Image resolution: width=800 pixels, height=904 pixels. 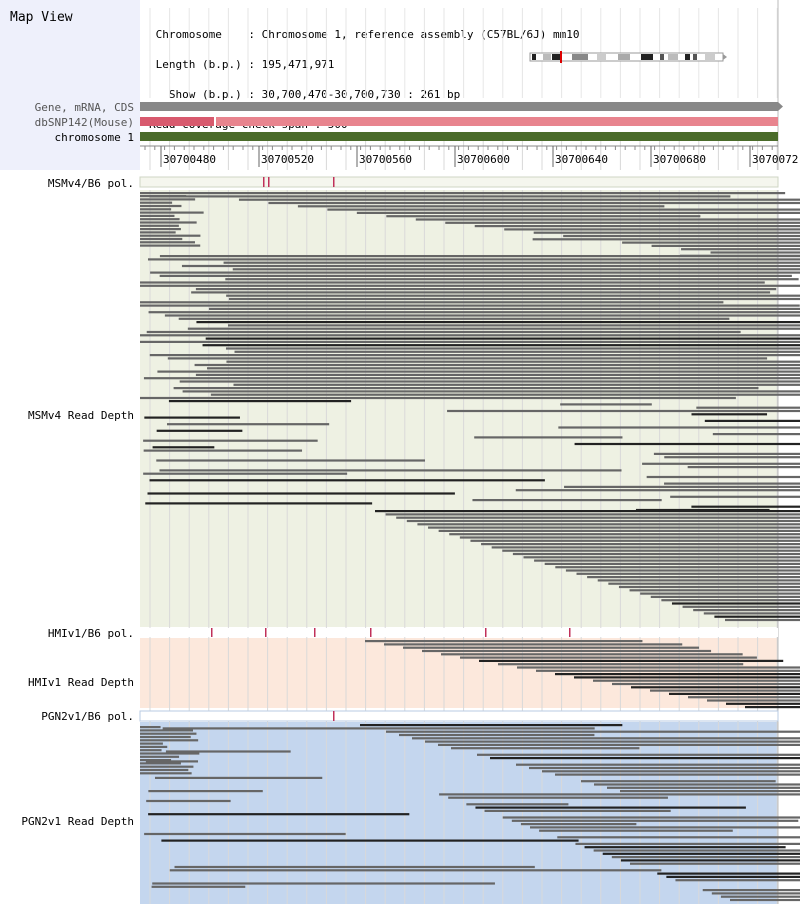 What do you see at coordinates (81, 682) in the screenshot?
I see `hmi-depth-label: HMIv1 Read Depth` at bounding box center [81, 682].